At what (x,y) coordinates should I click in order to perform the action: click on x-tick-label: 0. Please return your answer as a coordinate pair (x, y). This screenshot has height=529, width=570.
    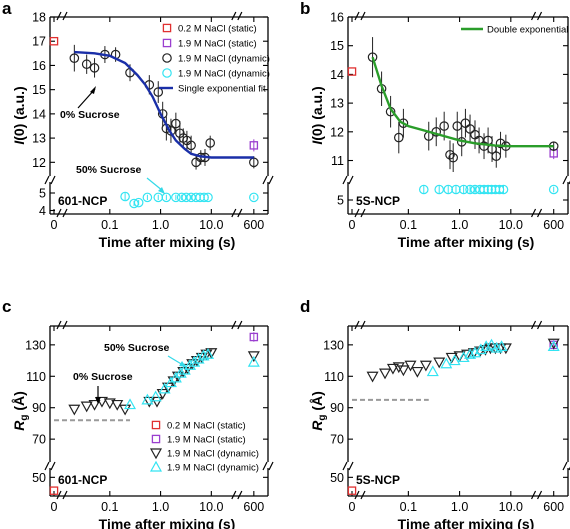
    Looking at the image, I should click on (54, 507).